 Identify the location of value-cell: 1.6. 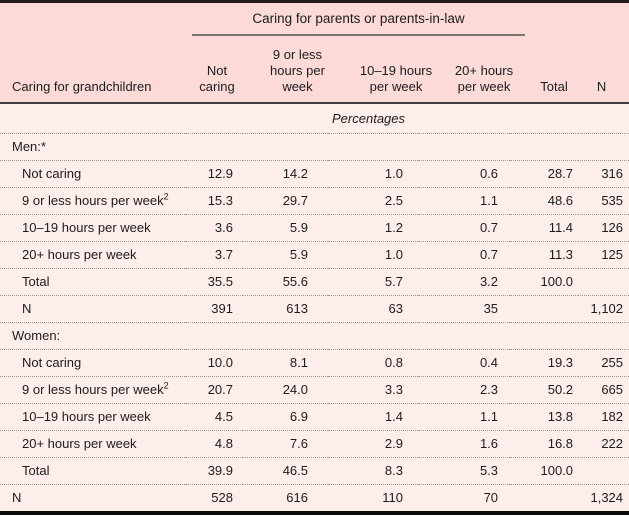
(489, 443).